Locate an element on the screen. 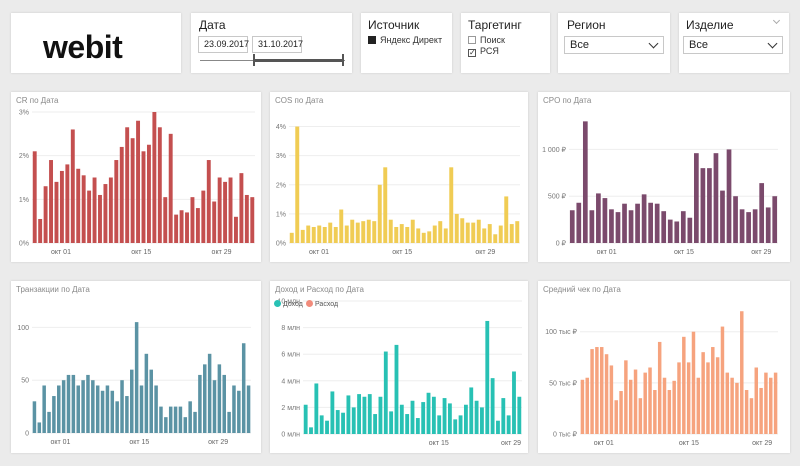 Image resolution: width=800 pixels, height=466 pixels. source-slicer is located at coordinates (406, 43).